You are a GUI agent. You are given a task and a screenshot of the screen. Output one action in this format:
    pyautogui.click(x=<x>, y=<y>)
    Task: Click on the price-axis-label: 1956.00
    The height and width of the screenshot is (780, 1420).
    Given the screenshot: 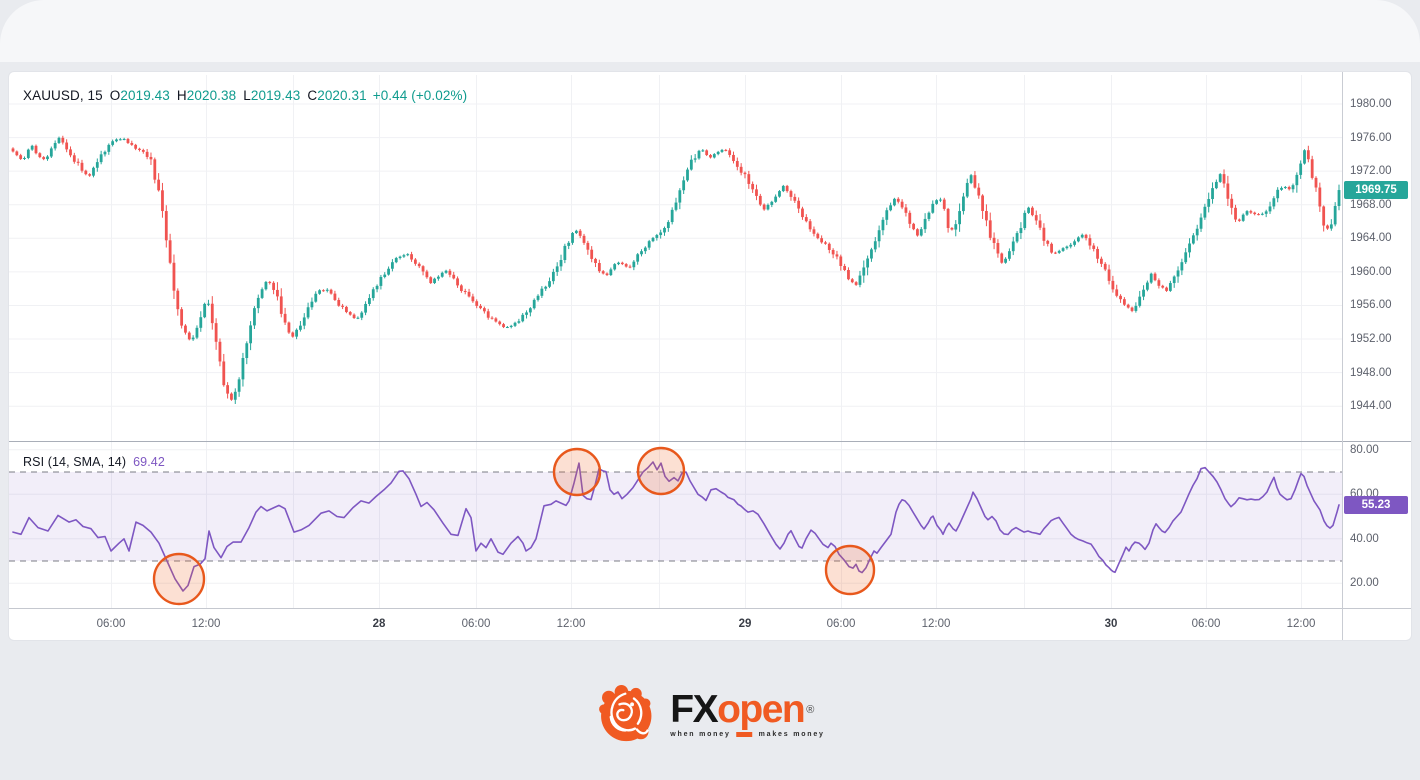 What is the action you would take?
    pyautogui.click(x=1371, y=305)
    